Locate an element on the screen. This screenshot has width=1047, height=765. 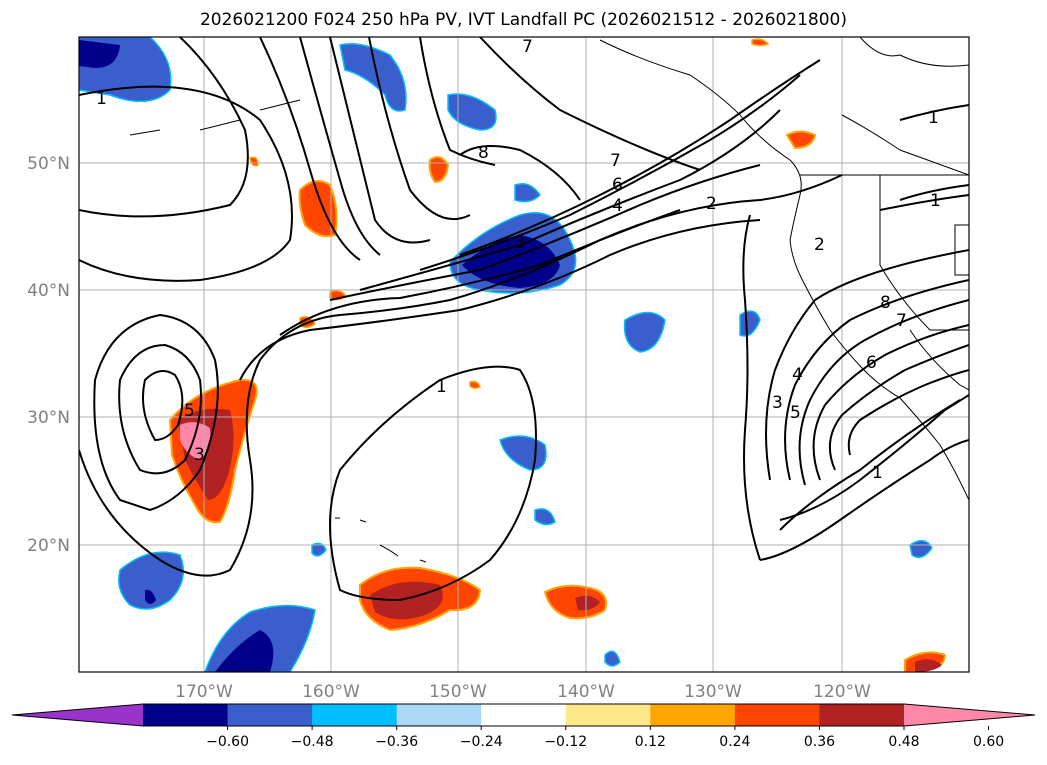
lon-label: 130°W is located at coordinates (713, 692).